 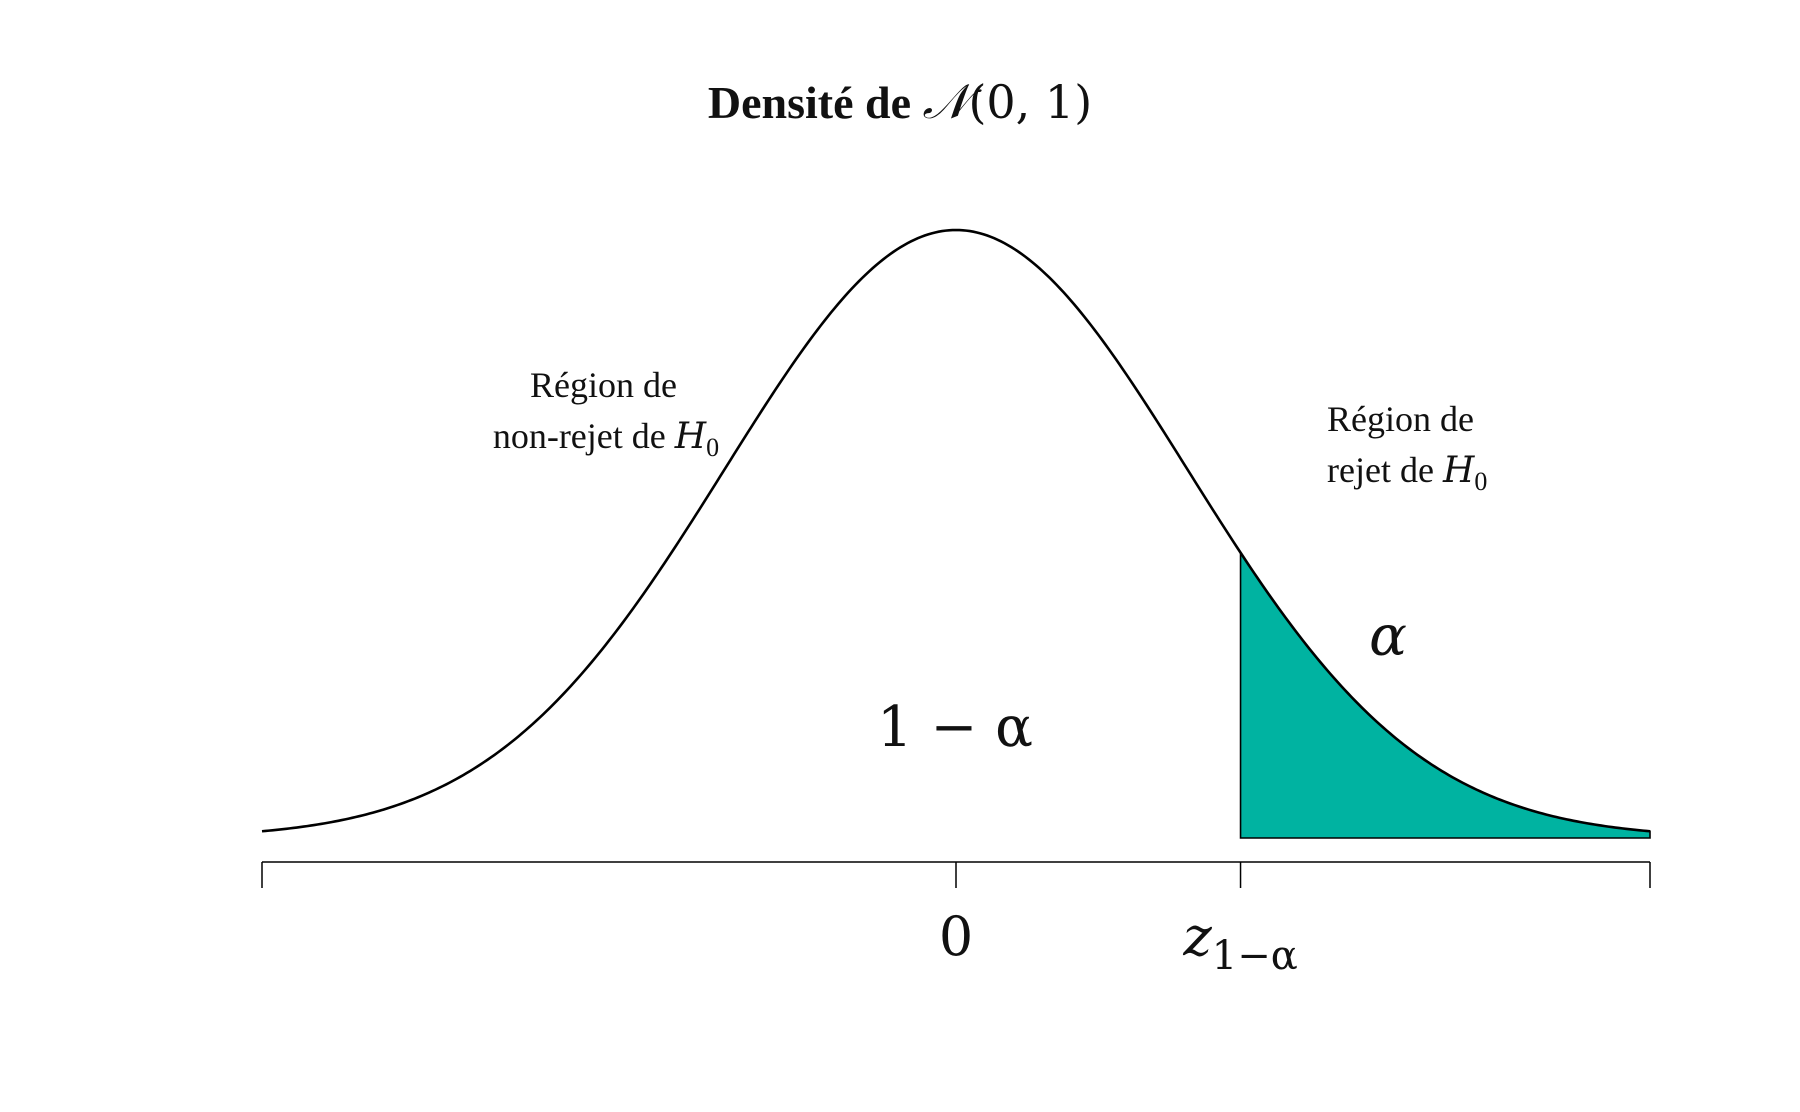 I want to click on annotation-reject-line2: rejet de H0, so click(x=1407, y=473).